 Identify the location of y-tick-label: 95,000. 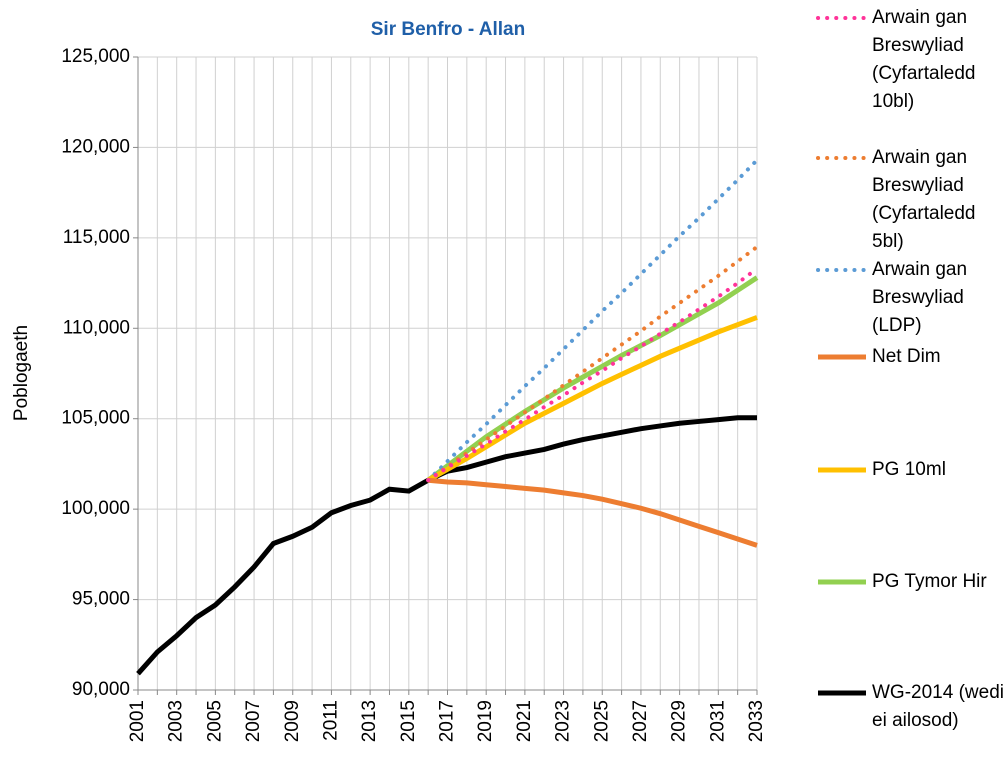
(101, 599).